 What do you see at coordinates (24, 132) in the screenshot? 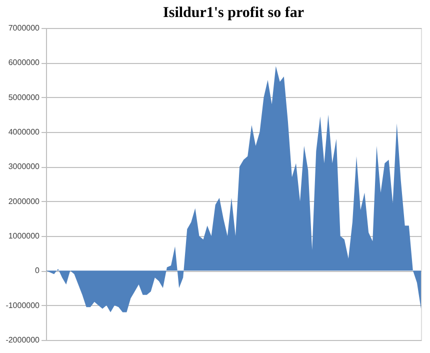
I see `y-tick-label: 4000000` at bounding box center [24, 132].